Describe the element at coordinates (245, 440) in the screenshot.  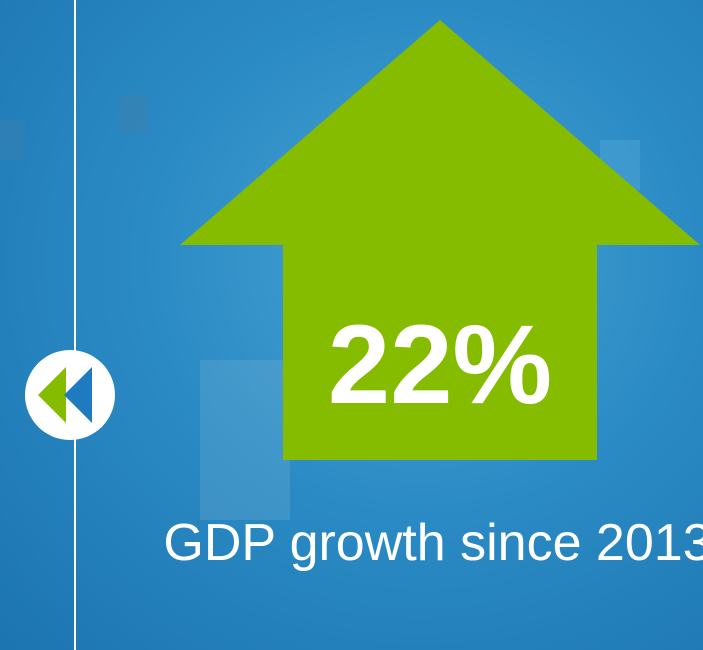
I see `bg-figure` at that location.